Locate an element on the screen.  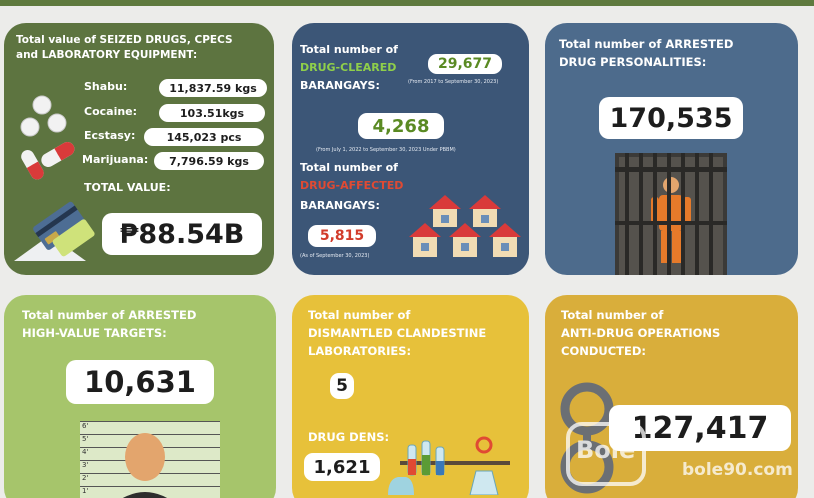
watermark-url: bole90.com is located at coordinates (737, 470).